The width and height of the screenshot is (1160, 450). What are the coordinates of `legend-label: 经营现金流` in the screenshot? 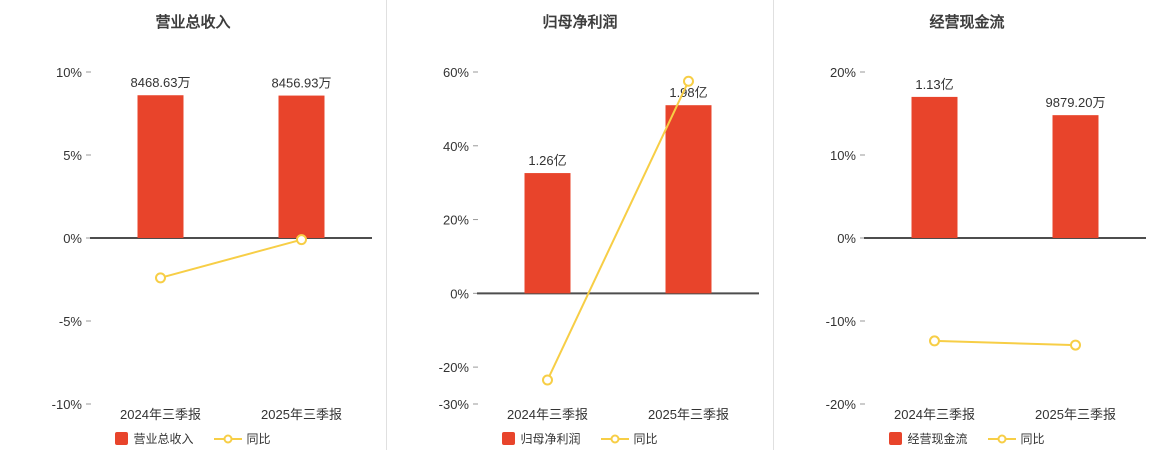 It's located at (937, 439).